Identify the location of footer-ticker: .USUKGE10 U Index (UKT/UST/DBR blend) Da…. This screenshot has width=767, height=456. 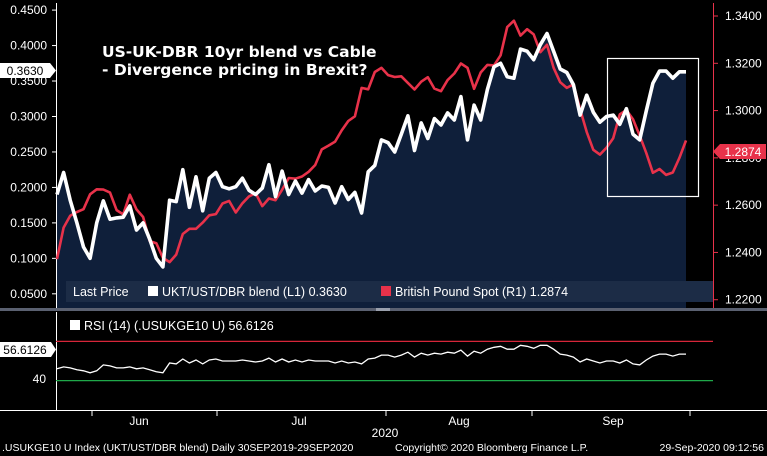
(177, 448).